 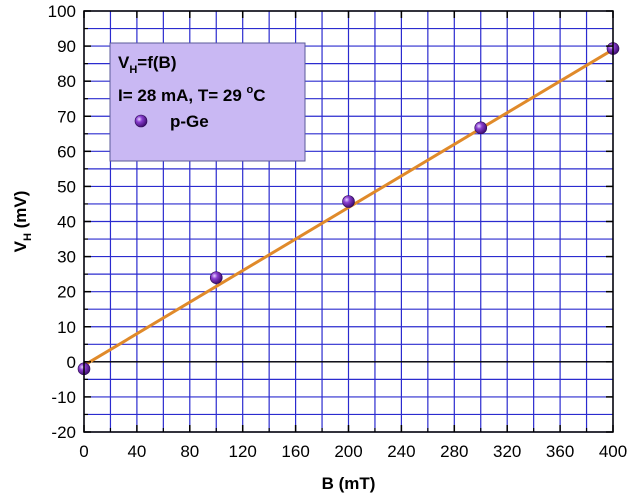 What do you see at coordinates (66, 116) in the screenshot?
I see `y-tick-label: 70` at bounding box center [66, 116].